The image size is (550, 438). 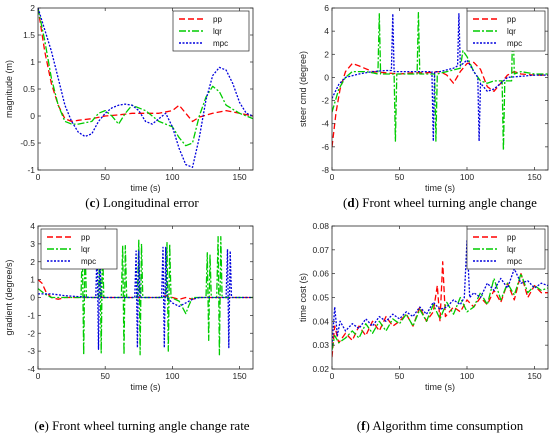 What do you see at coordinates (93, 202) in the screenshot?
I see `caption-letter: c` at bounding box center [93, 202].